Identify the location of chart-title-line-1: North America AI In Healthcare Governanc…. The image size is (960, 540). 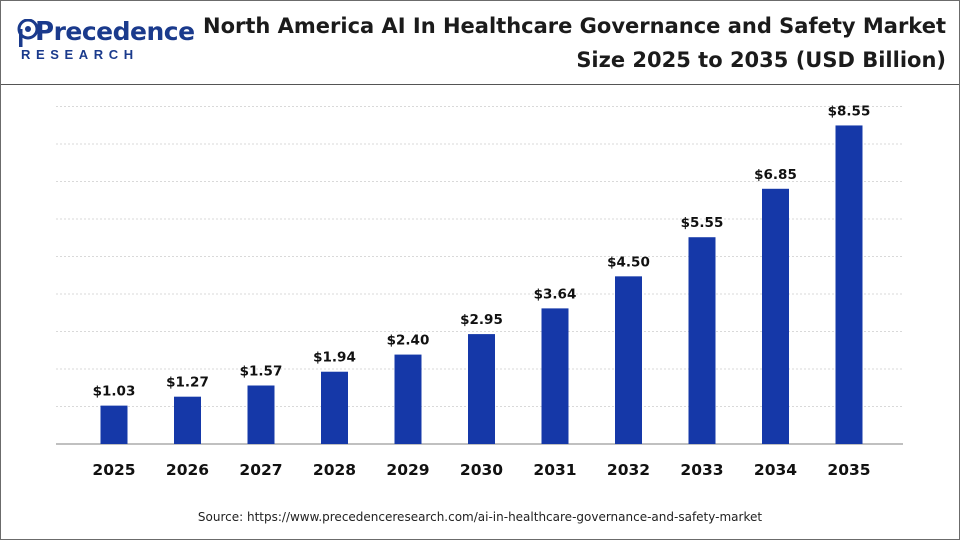
(574, 26).